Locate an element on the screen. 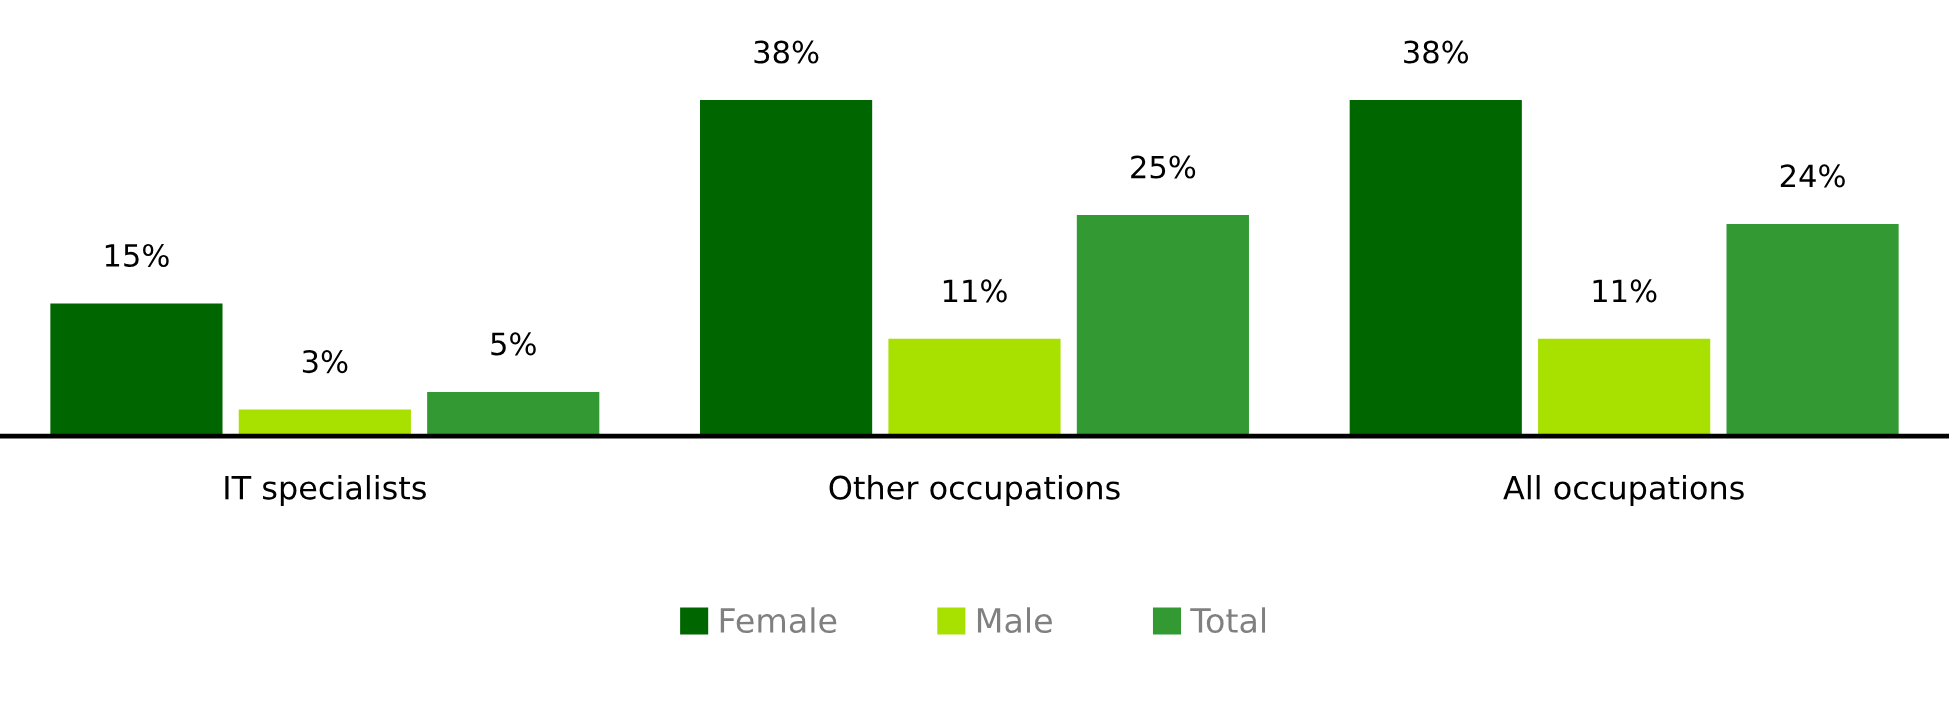 The width and height of the screenshot is (1949, 715). data-label: 3% is located at coordinates (325, 362).